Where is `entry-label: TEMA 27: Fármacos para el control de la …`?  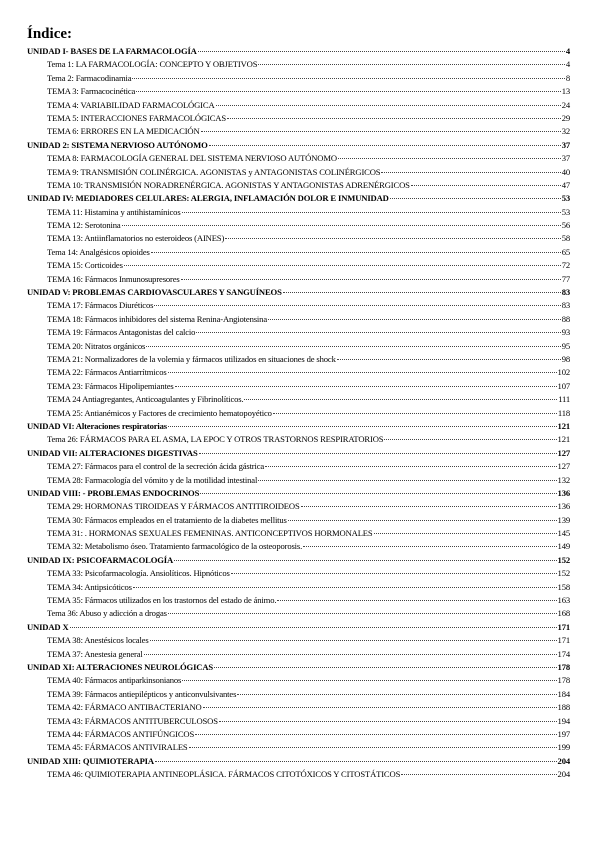
entry-label: TEMA 27: Fármacos para el control de la … is located at coordinates (156, 466).